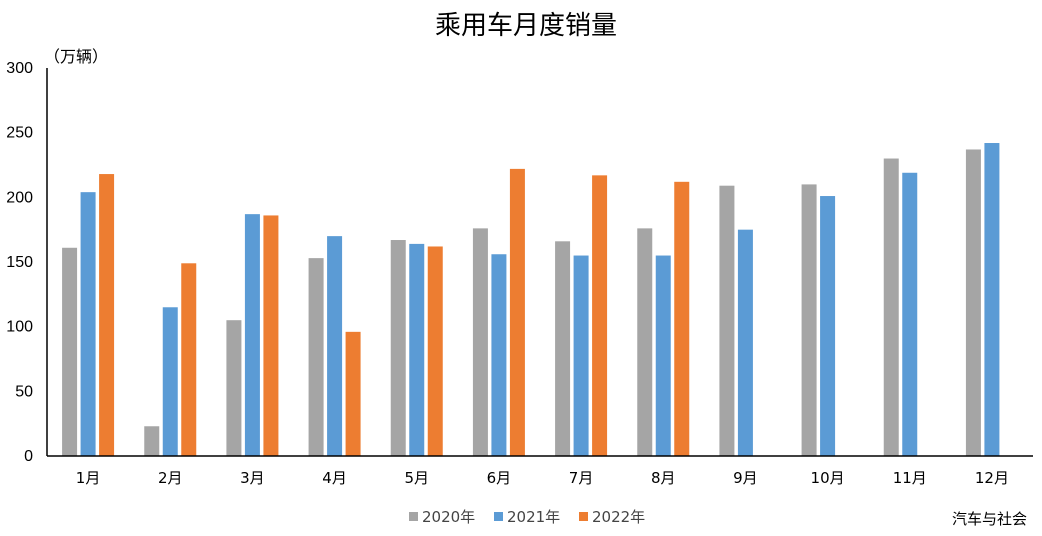 Image resolution: width=1042 pixels, height=536 pixels. What do you see at coordinates (663, 478) in the screenshot?
I see `x-tick-label: 8月` at bounding box center [663, 478].